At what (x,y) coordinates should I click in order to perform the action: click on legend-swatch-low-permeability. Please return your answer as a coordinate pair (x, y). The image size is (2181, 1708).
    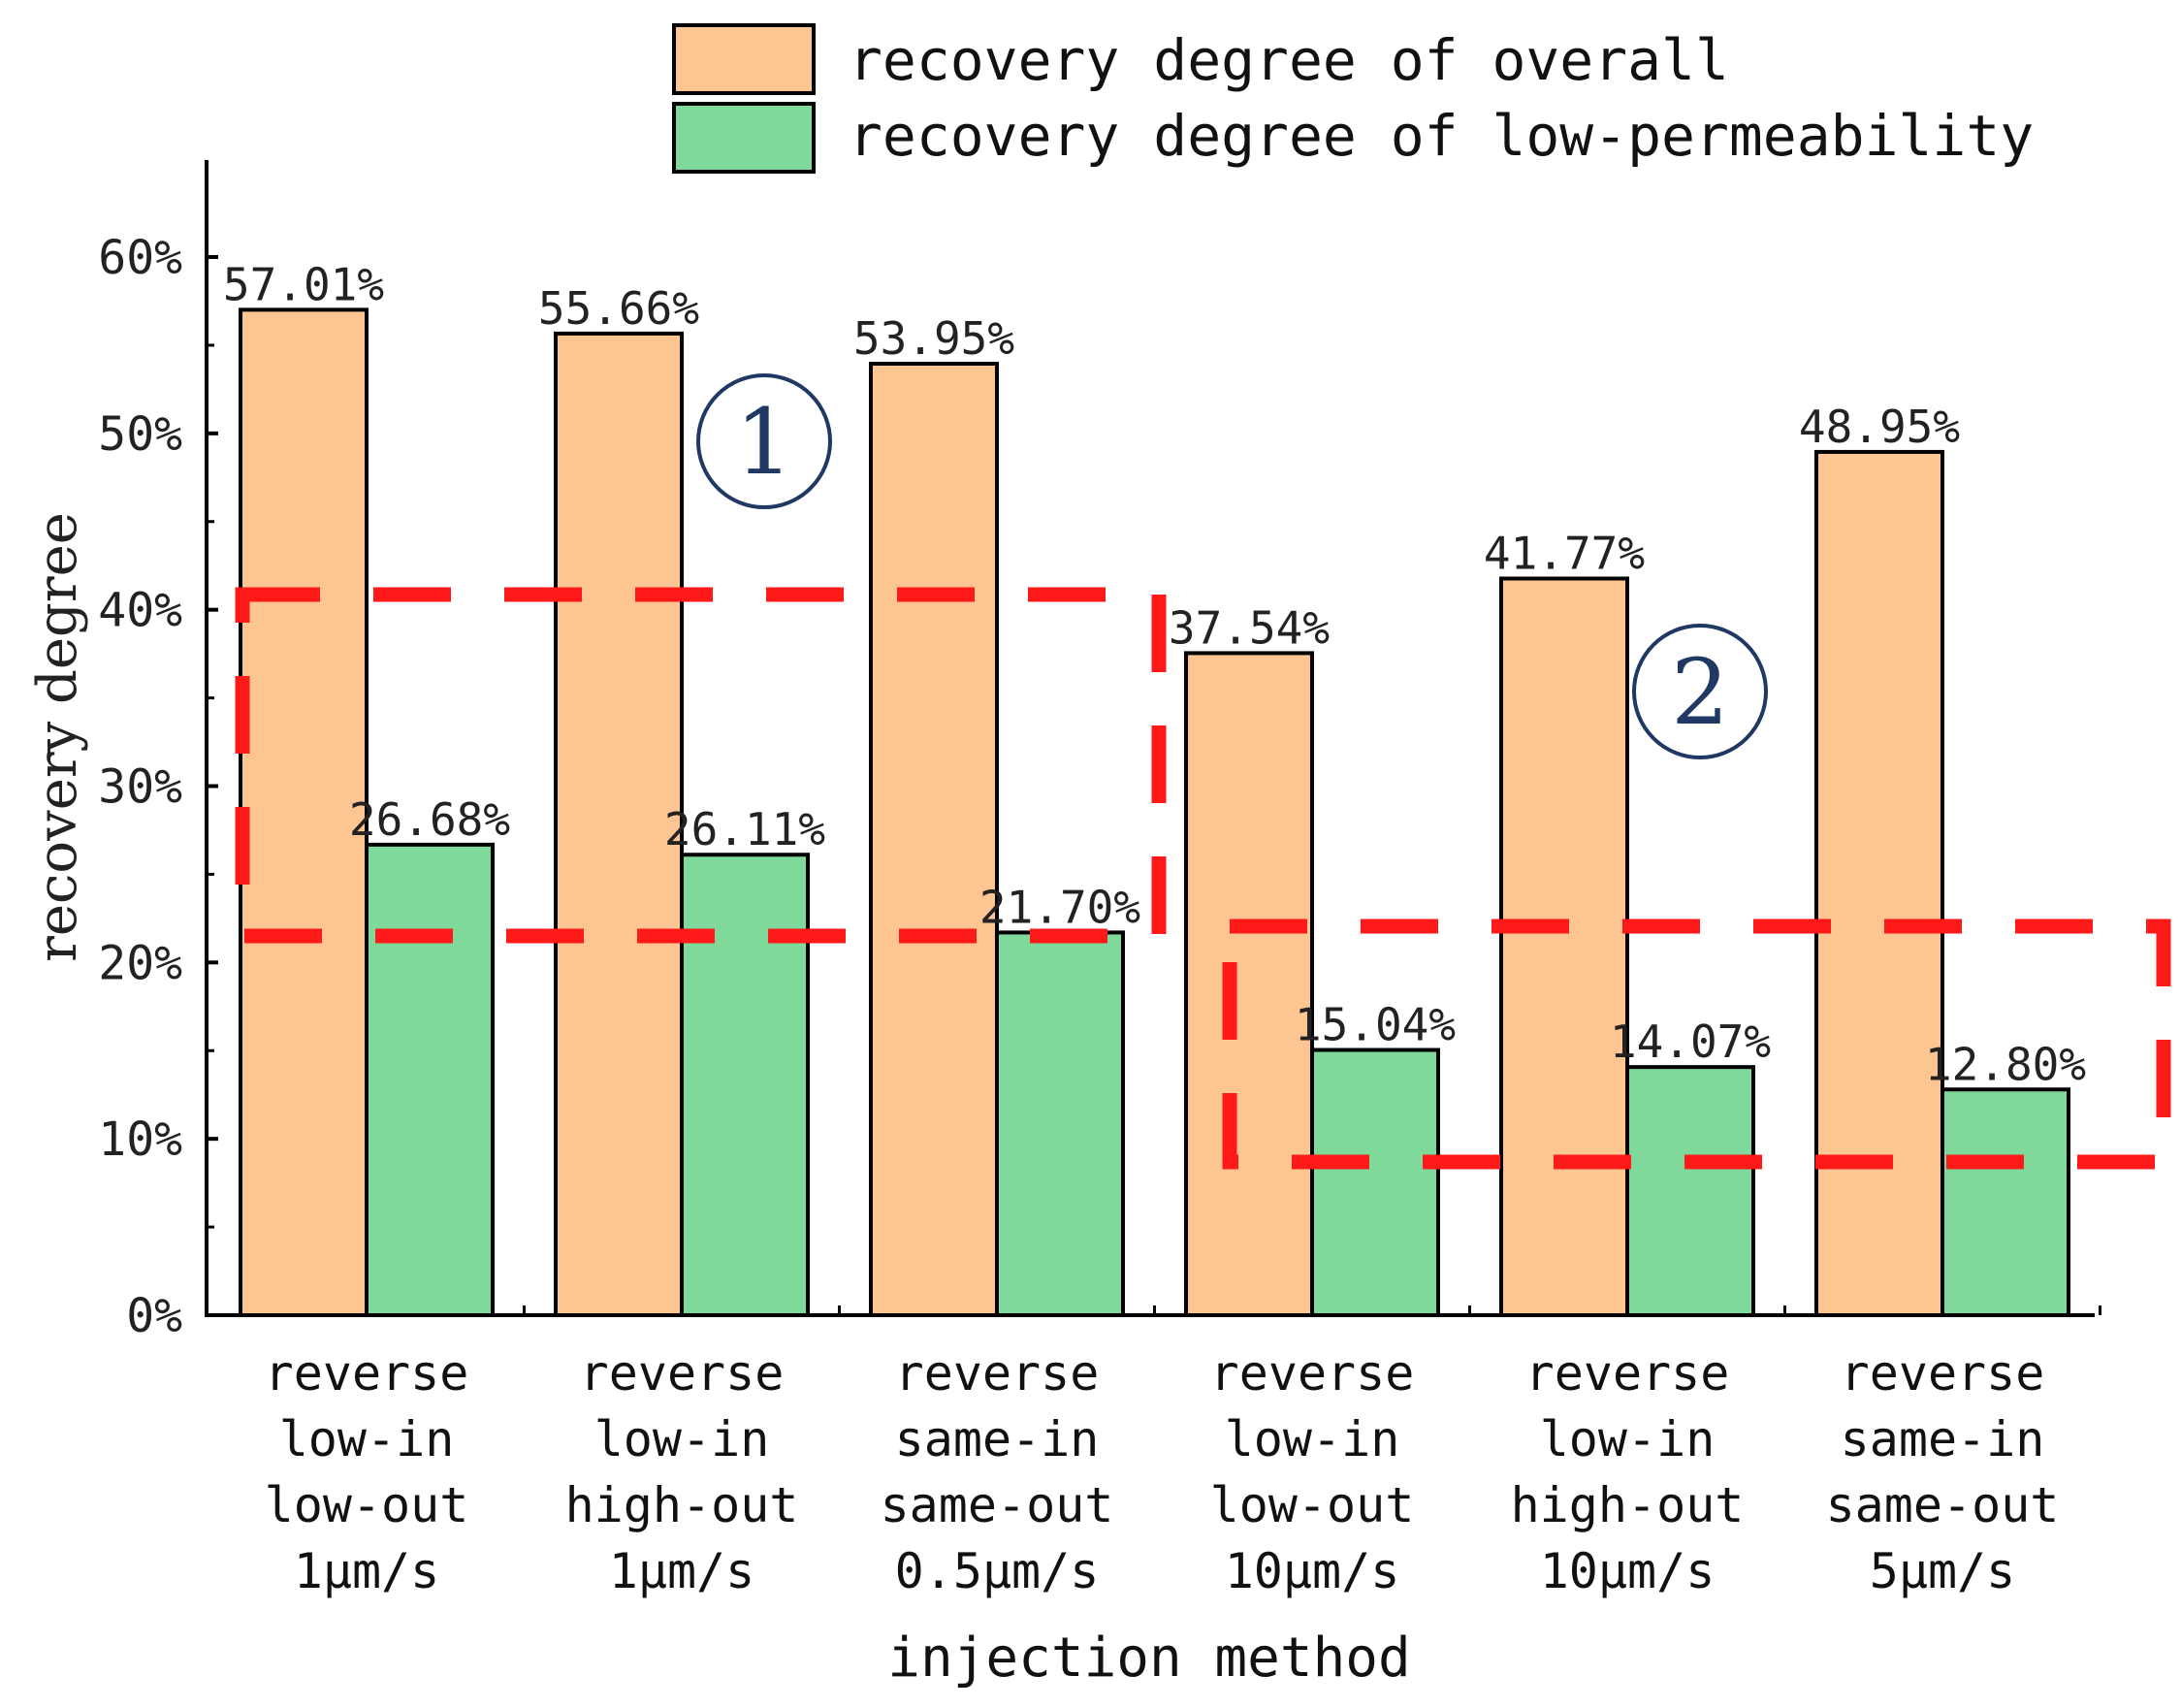
    Looking at the image, I should click on (744, 138).